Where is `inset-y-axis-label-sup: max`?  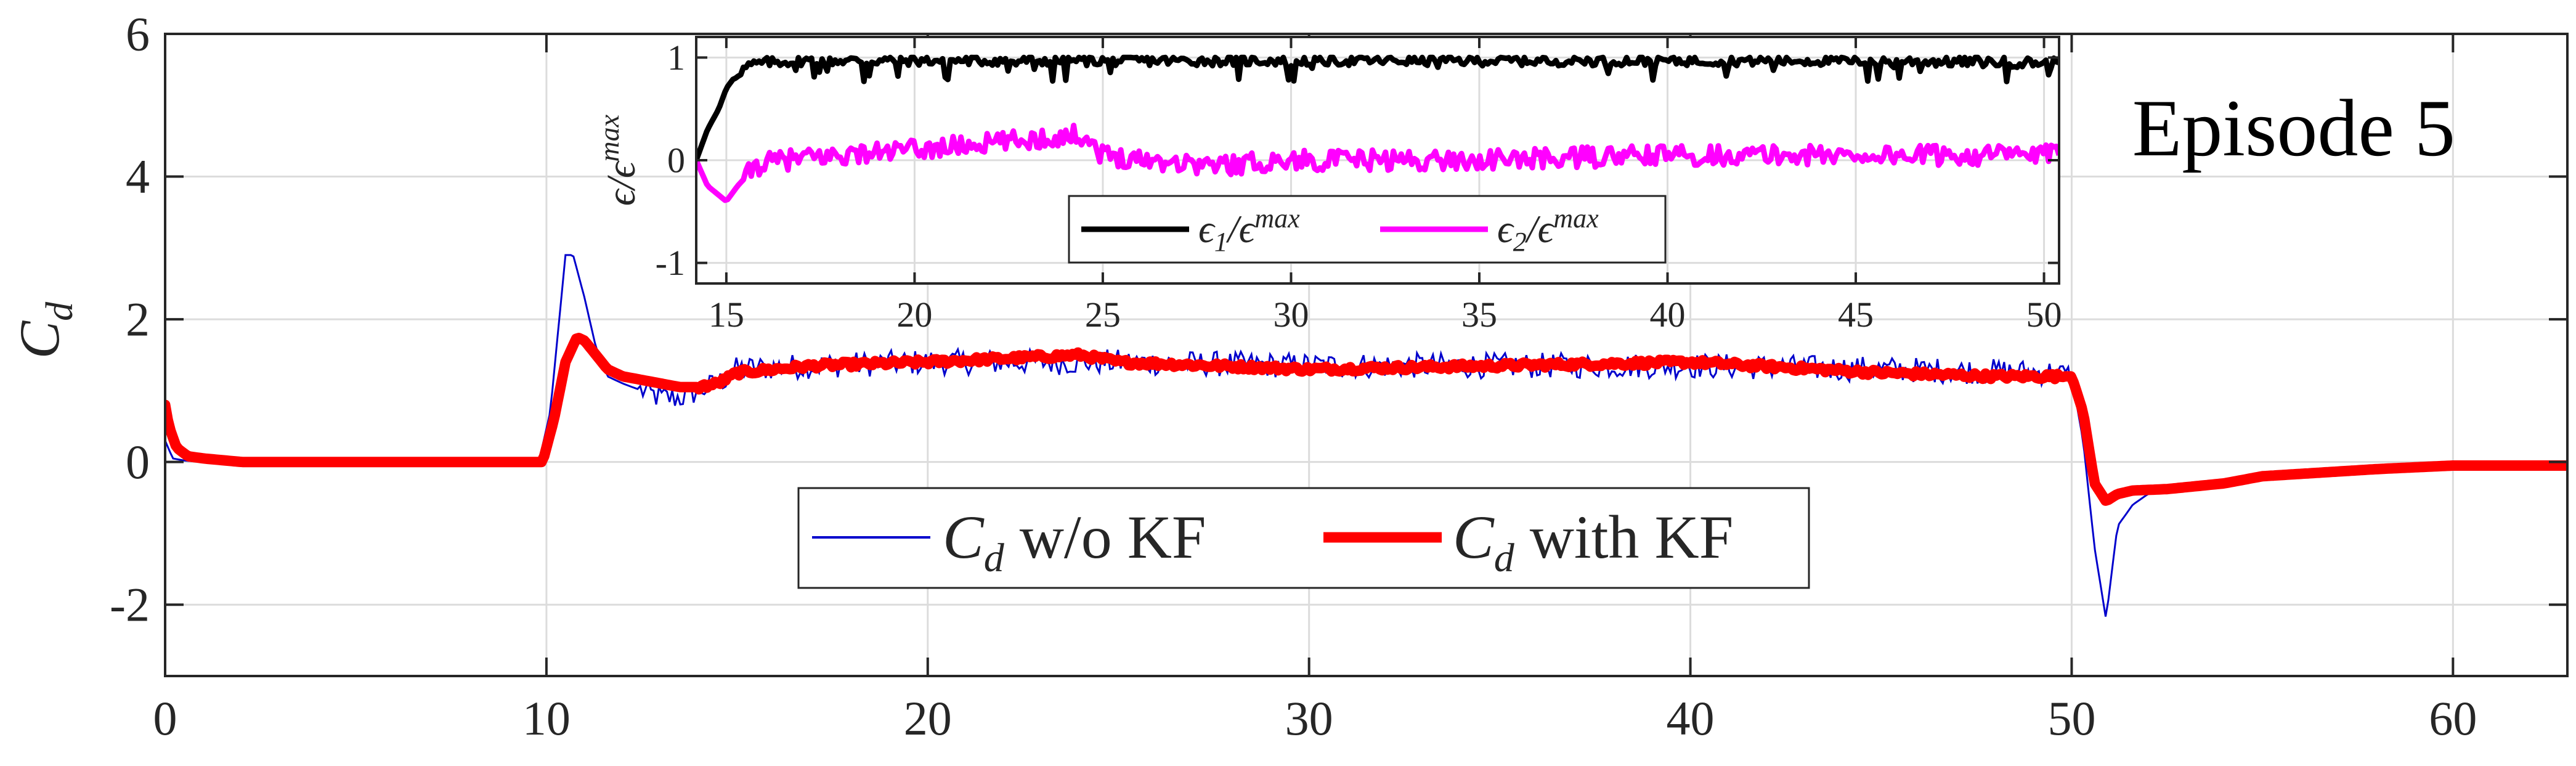 inset-y-axis-label-sup: max is located at coordinates (609, 137).